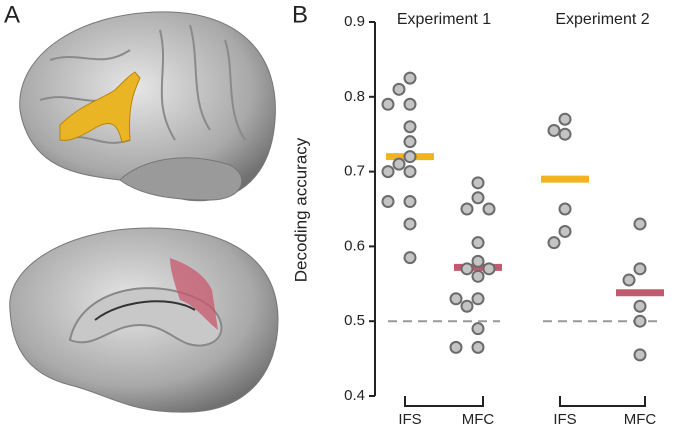 This screenshot has width=677, height=430. What do you see at coordinates (354, 245) in the screenshot?
I see `y-tick-label: 0.6` at bounding box center [354, 245].